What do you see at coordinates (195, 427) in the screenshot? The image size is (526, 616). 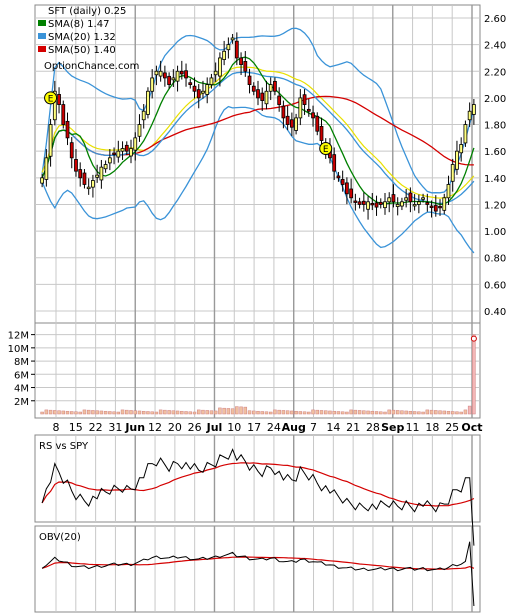 I see `x-tick-label: 26` at bounding box center [195, 427].